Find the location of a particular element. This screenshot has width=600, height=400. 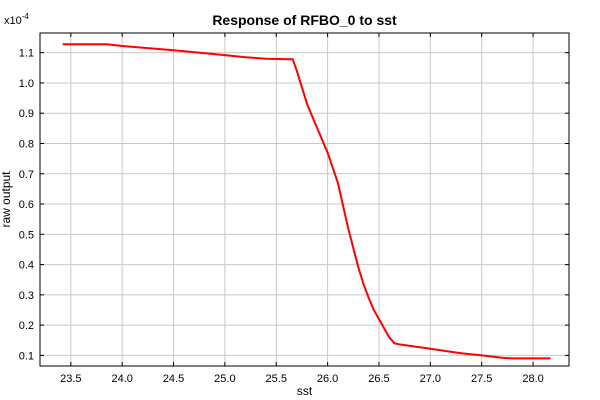

x-tick-label: 26.5 is located at coordinates (378, 379).